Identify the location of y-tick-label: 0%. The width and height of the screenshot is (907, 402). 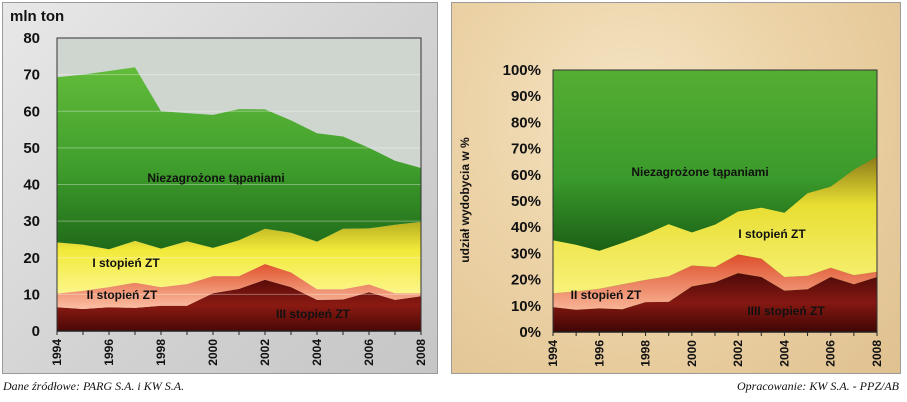
(530, 332).